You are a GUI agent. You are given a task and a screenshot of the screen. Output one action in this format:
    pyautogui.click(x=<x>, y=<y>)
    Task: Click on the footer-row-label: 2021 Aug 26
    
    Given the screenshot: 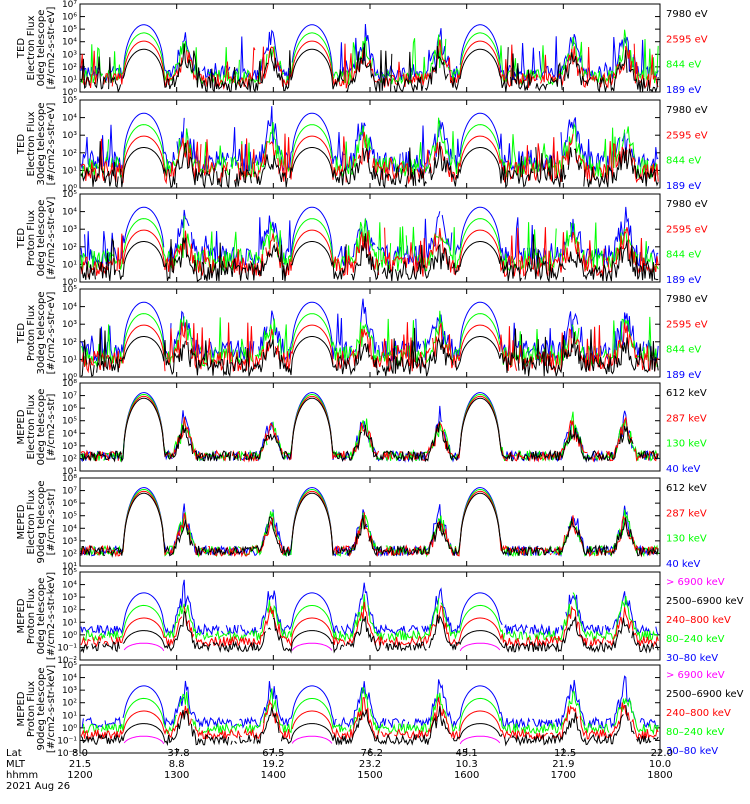 What is the action you would take?
    pyautogui.click(x=38, y=786)
    